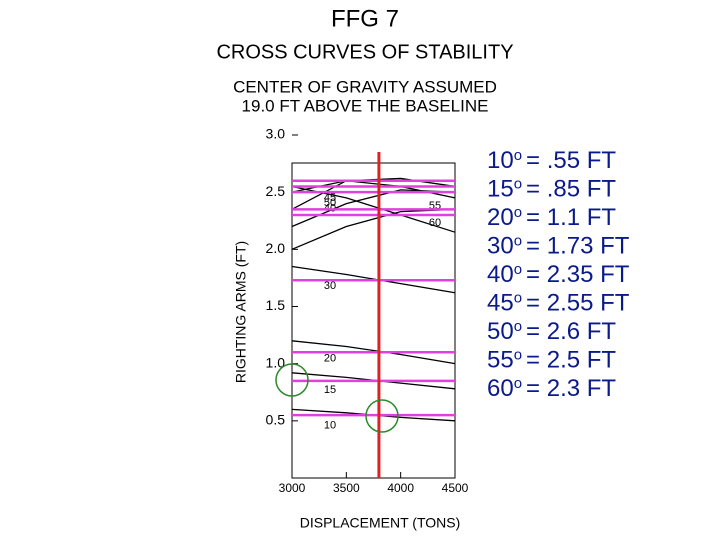 This screenshot has height=540, width=720. What do you see at coordinates (500, 274) in the screenshot?
I see `reading-angle: 40` at bounding box center [500, 274].